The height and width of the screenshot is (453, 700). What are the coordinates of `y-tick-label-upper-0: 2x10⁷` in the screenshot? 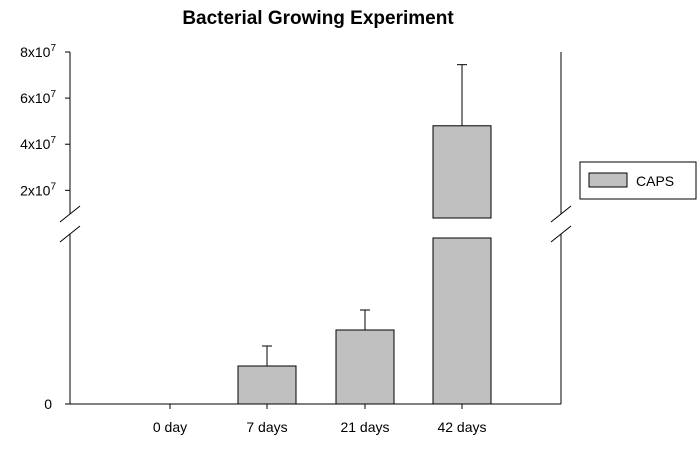 It's located at (38, 189).